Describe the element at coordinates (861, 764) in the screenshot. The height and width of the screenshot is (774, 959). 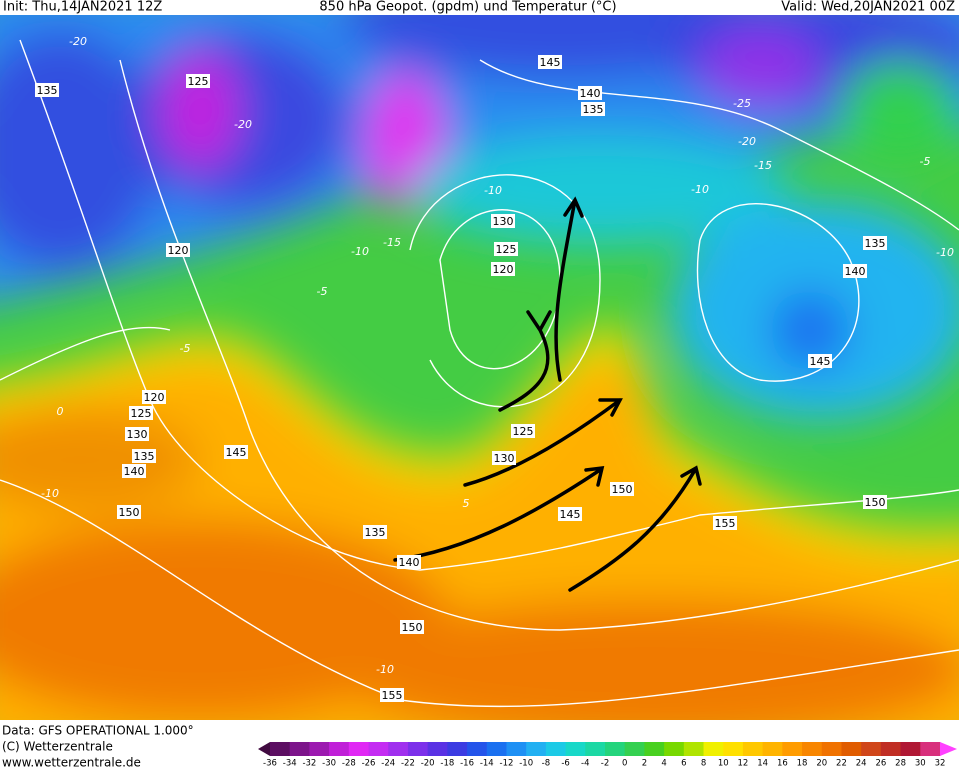
I see `colorbar-tick-label: 24` at that location.